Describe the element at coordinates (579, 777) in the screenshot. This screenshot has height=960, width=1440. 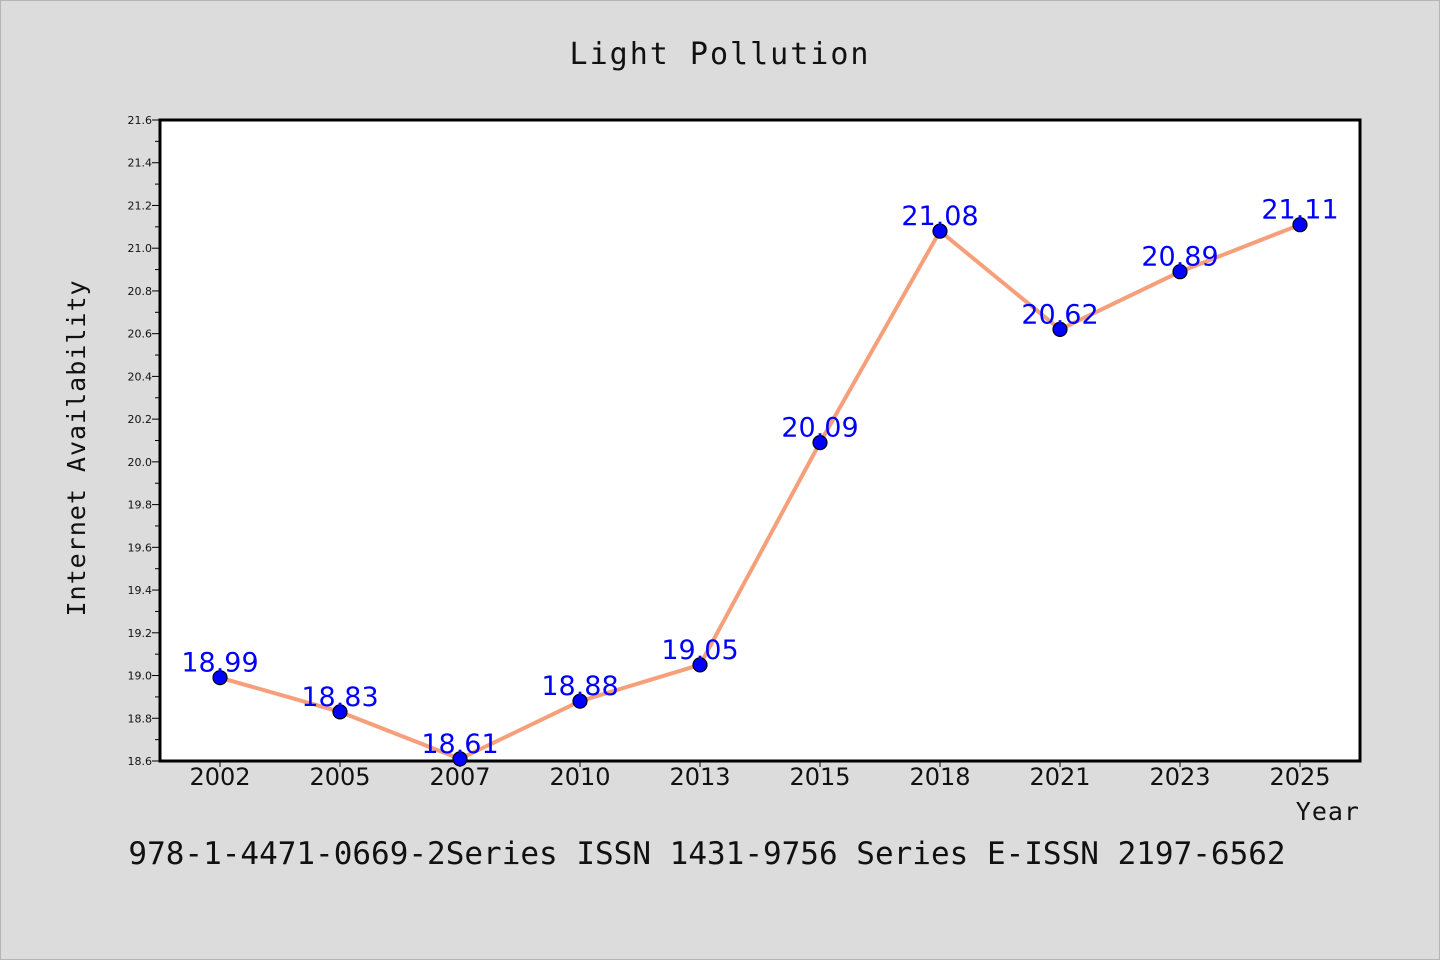
I see `x-tick-label: 2010` at that location.